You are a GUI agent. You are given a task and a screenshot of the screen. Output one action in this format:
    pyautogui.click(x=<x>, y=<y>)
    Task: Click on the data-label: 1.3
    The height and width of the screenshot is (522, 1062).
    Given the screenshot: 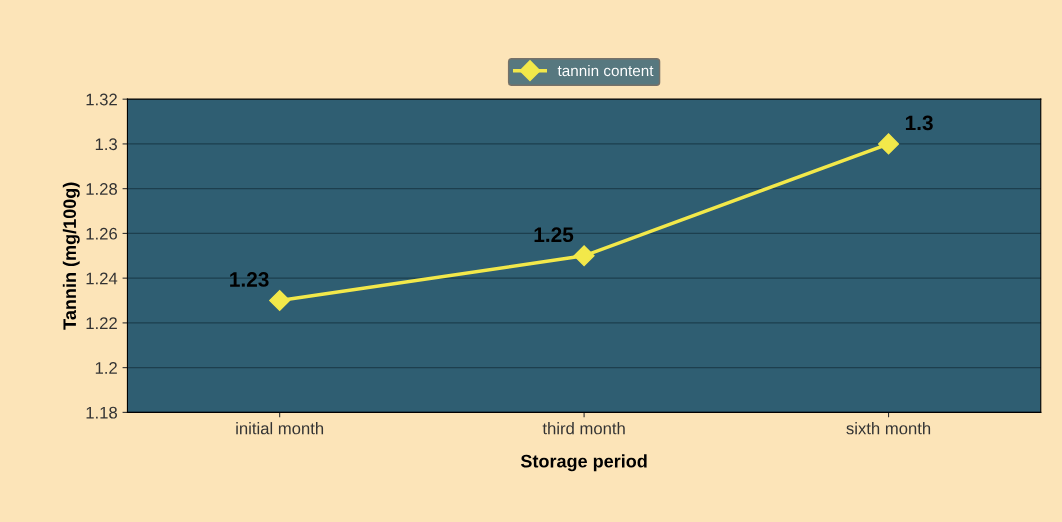 What is the action you would take?
    pyautogui.click(x=919, y=123)
    